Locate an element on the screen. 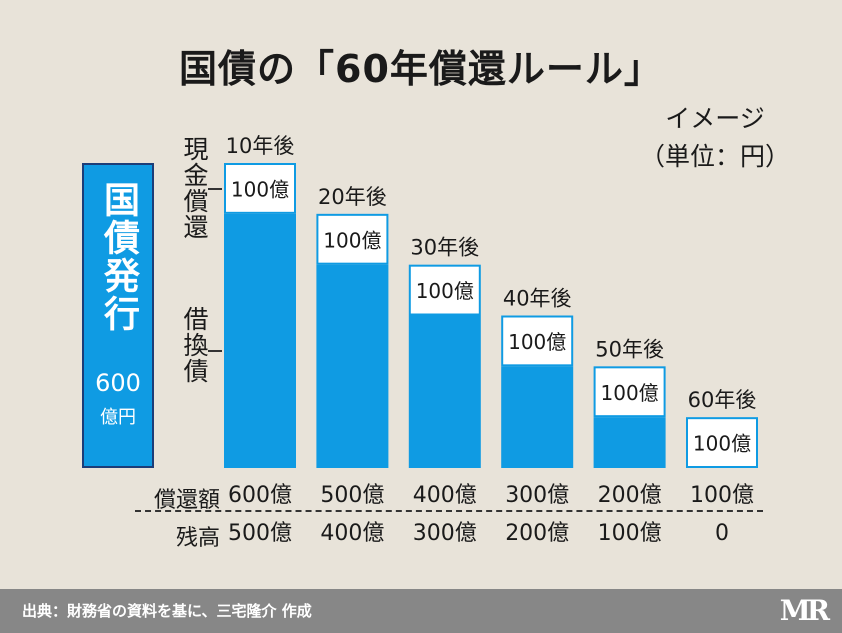 This screenshot has width=842, height=633. chart-subtitle: イメージ （単位：円） is located at coordinates (715, 138).